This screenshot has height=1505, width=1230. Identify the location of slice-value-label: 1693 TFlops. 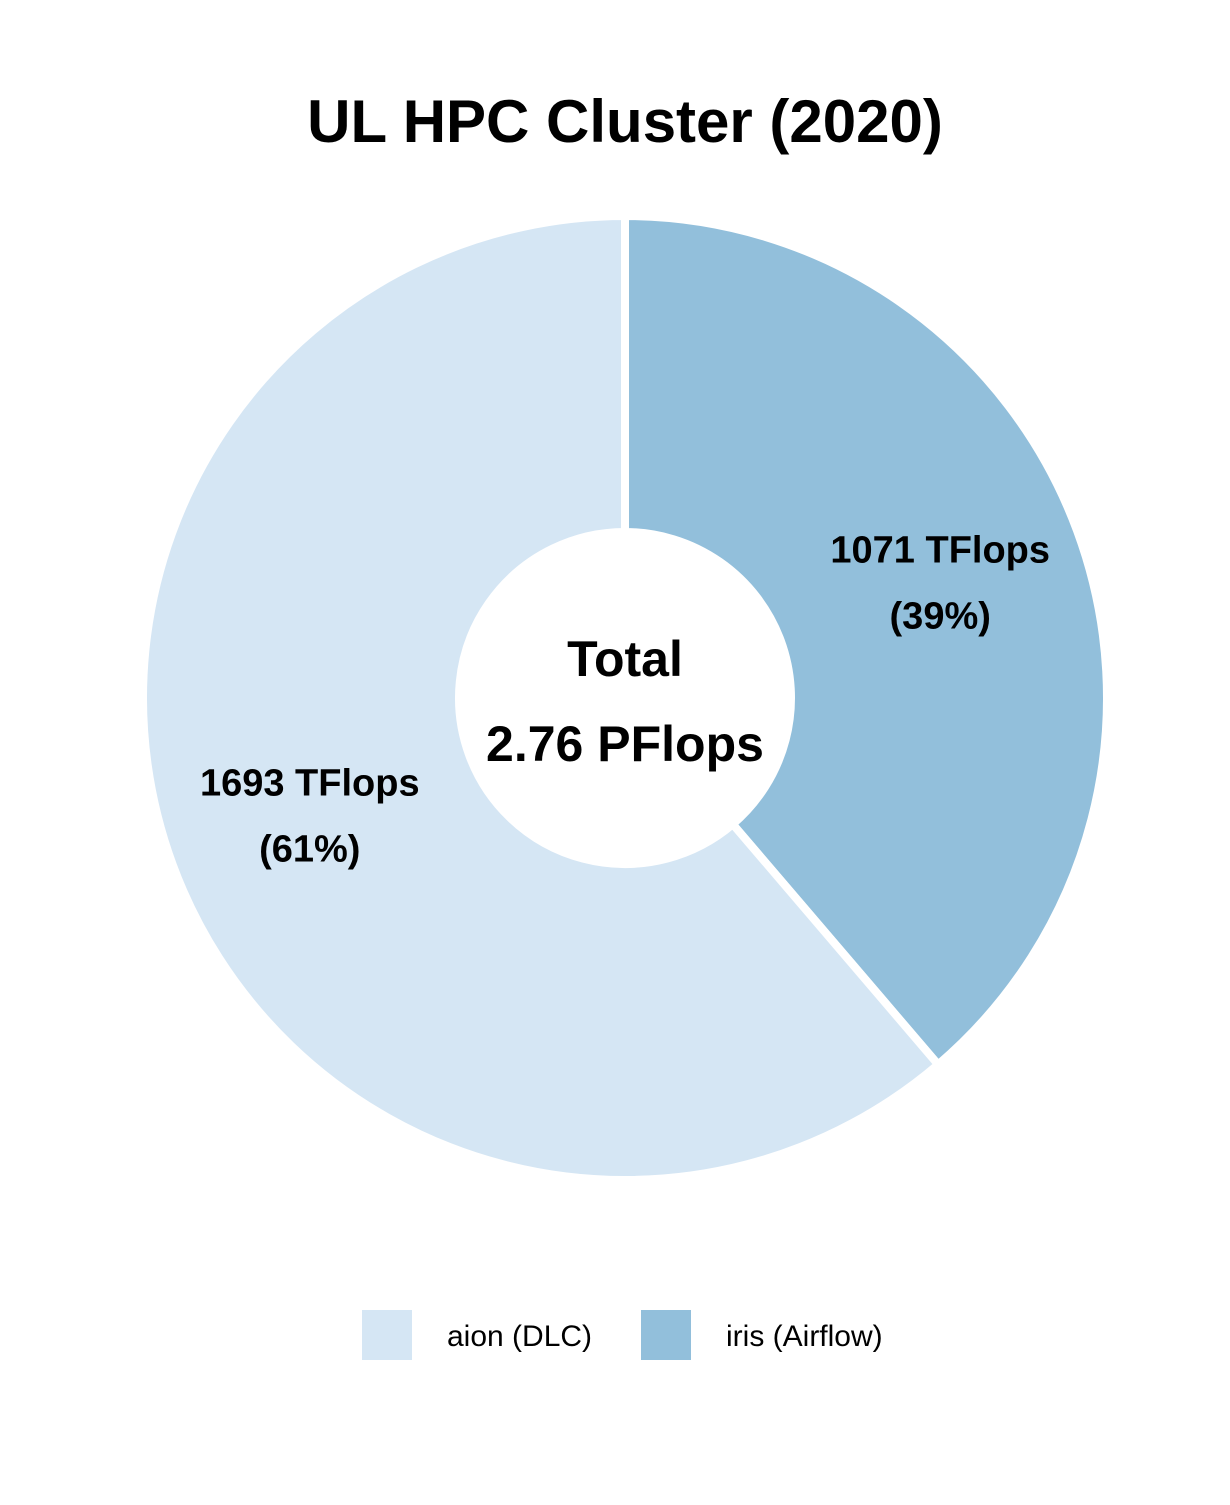
(310, 783).